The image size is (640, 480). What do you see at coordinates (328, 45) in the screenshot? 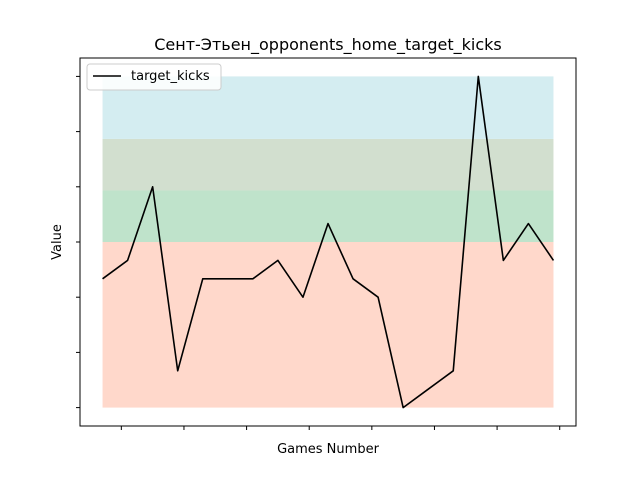
I see `chart-title: Сент-Этьен_opponents_home_target_kicks` at bounding box center [328, 45].